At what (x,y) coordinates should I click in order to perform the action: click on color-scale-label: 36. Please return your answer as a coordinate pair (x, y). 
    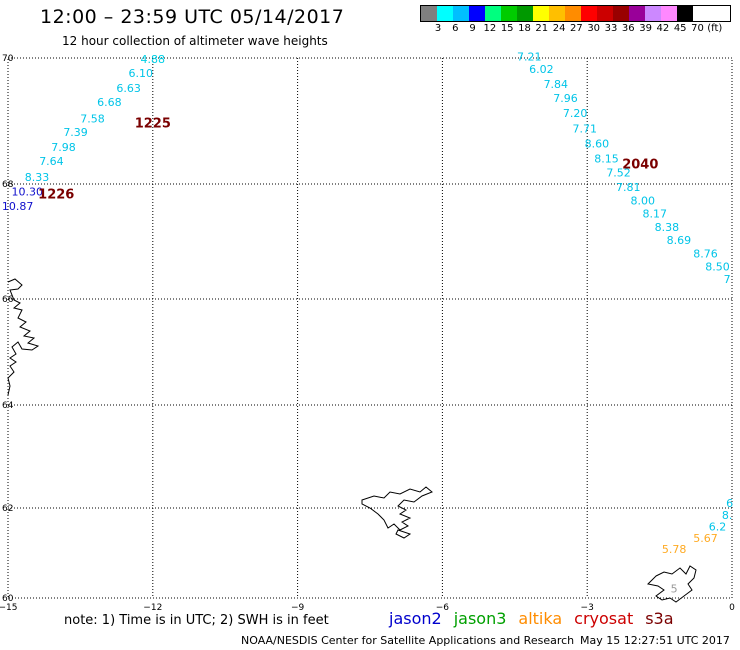
    Looking at the image, I should click on (628, 28).